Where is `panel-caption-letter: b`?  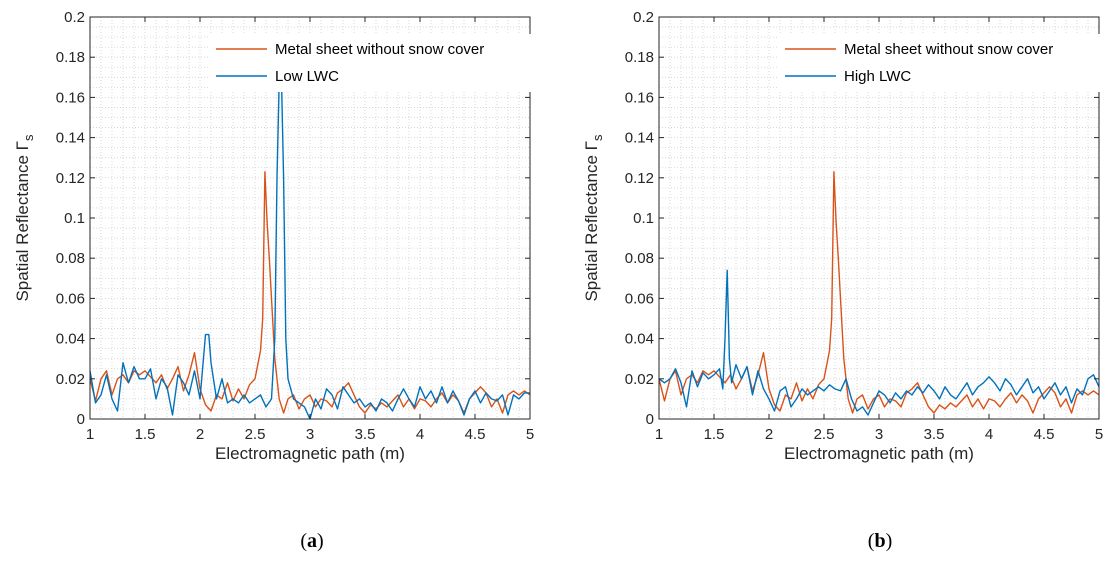
panel-caption-letter: b is located at coordinates (879, 541).